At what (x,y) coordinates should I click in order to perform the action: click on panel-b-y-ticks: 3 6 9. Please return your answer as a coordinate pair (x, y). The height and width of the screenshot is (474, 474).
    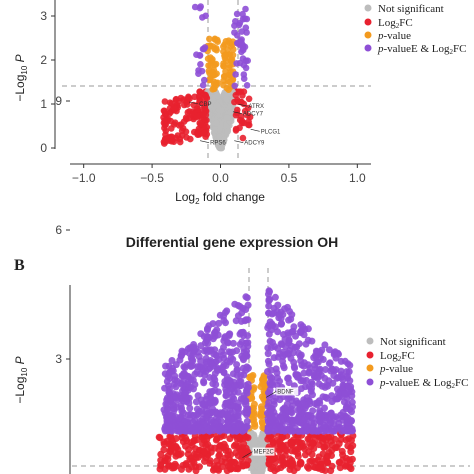
    Looking at the image, I should click on (62, 230).